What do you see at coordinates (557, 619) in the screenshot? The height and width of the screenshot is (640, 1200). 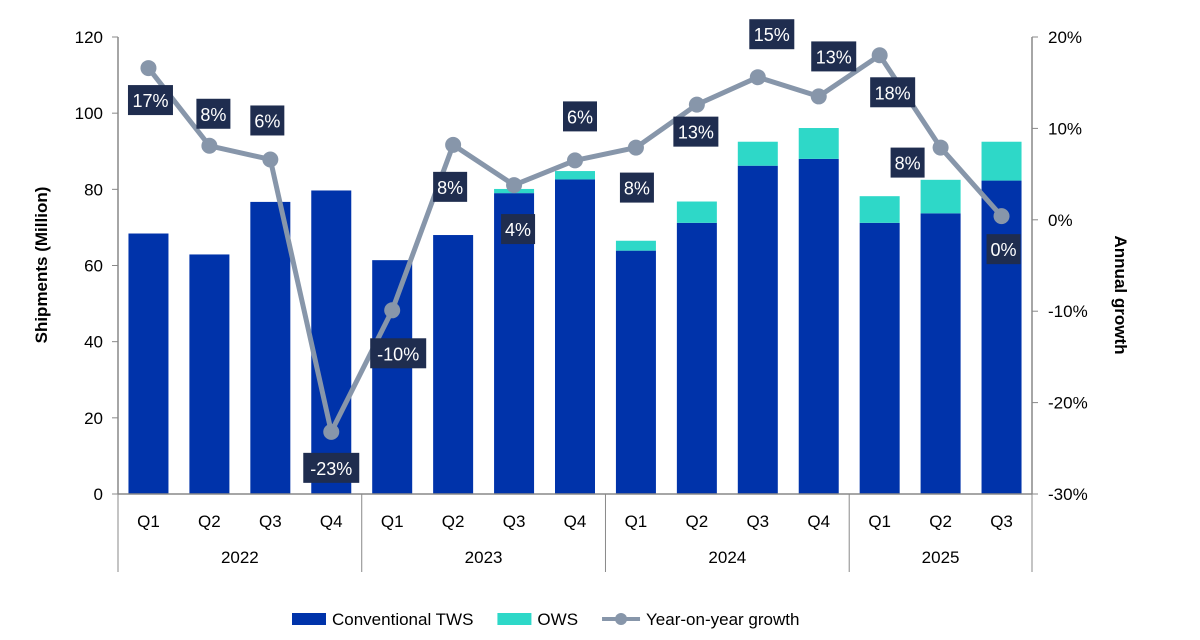 I see `legend-label: OWS` at bounding box center [557, 619].